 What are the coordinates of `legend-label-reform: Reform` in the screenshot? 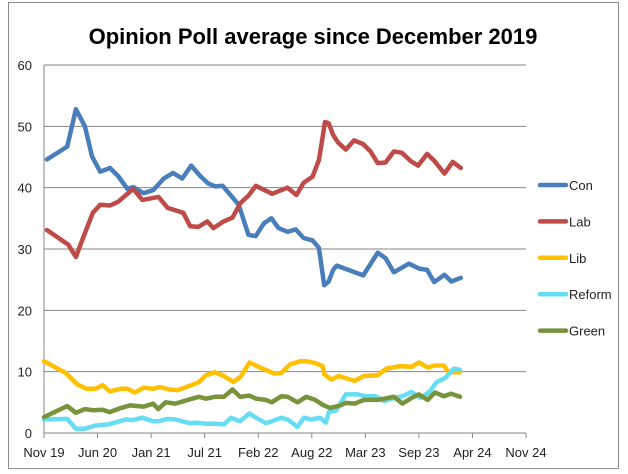 It's located at (590, 294).